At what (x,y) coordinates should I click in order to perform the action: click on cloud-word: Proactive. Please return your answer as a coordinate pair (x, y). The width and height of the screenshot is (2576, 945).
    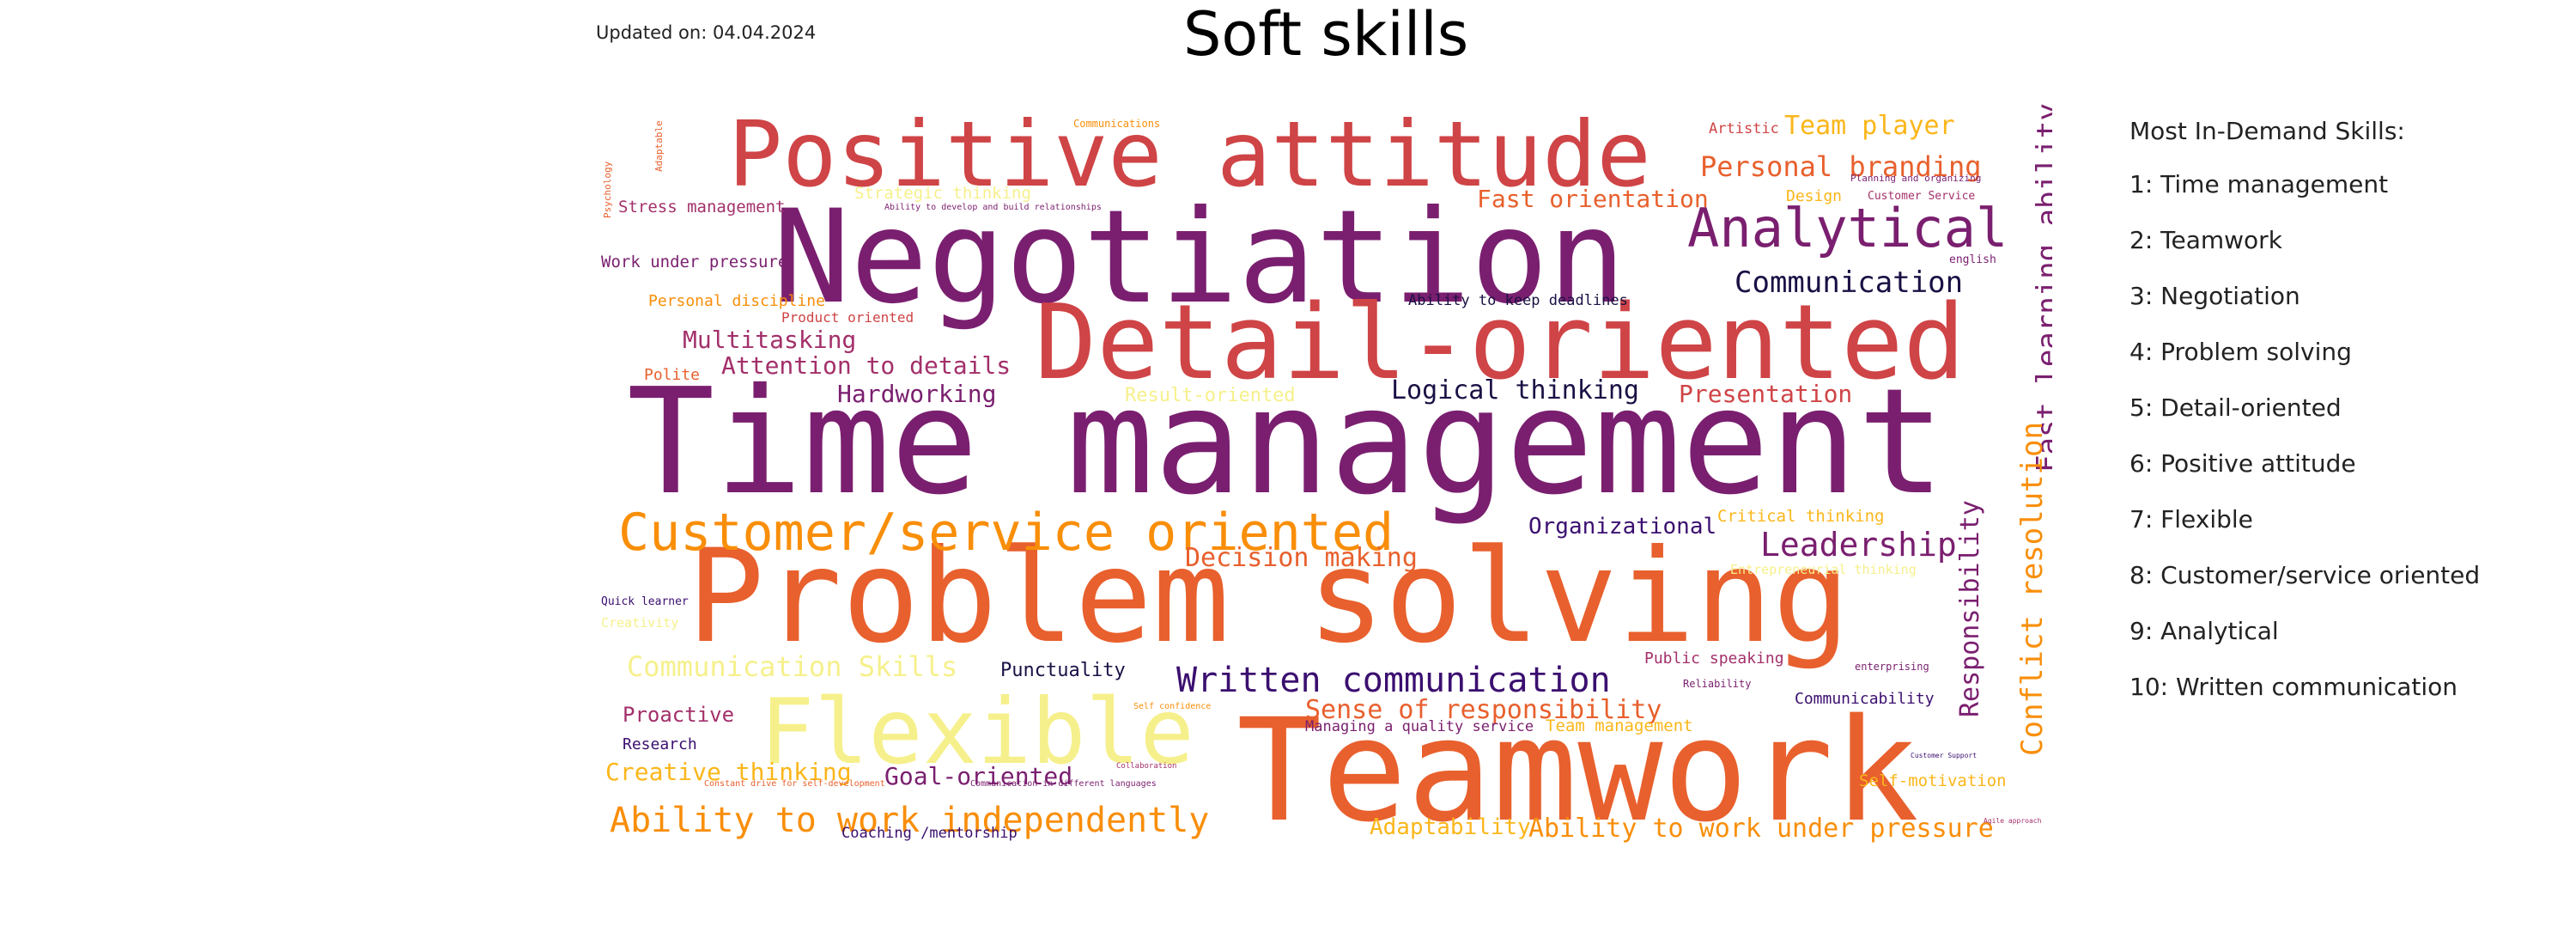
    Looking at the image, I should click on (679, 715).